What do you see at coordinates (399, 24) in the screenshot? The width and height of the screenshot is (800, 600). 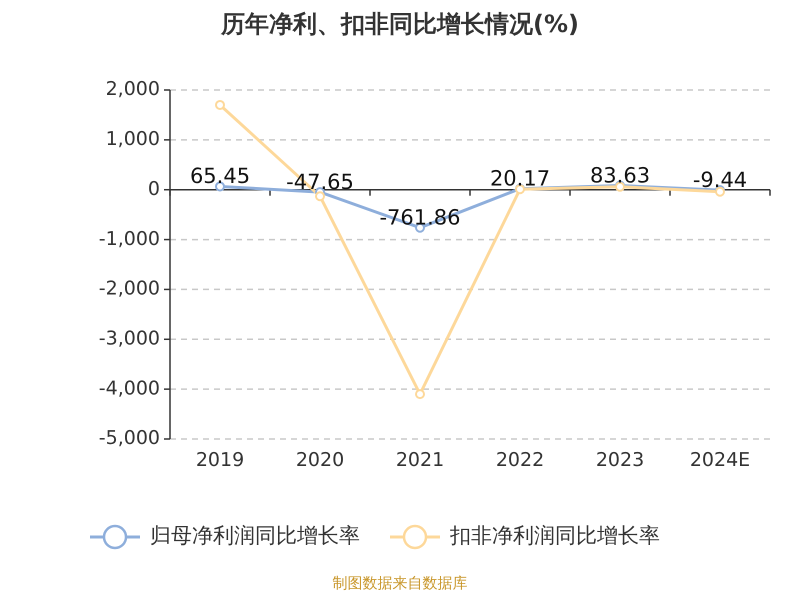 I see `chart-title: 历年净利、扣非同比增长情况(%)` at bounding box center [399, 24].